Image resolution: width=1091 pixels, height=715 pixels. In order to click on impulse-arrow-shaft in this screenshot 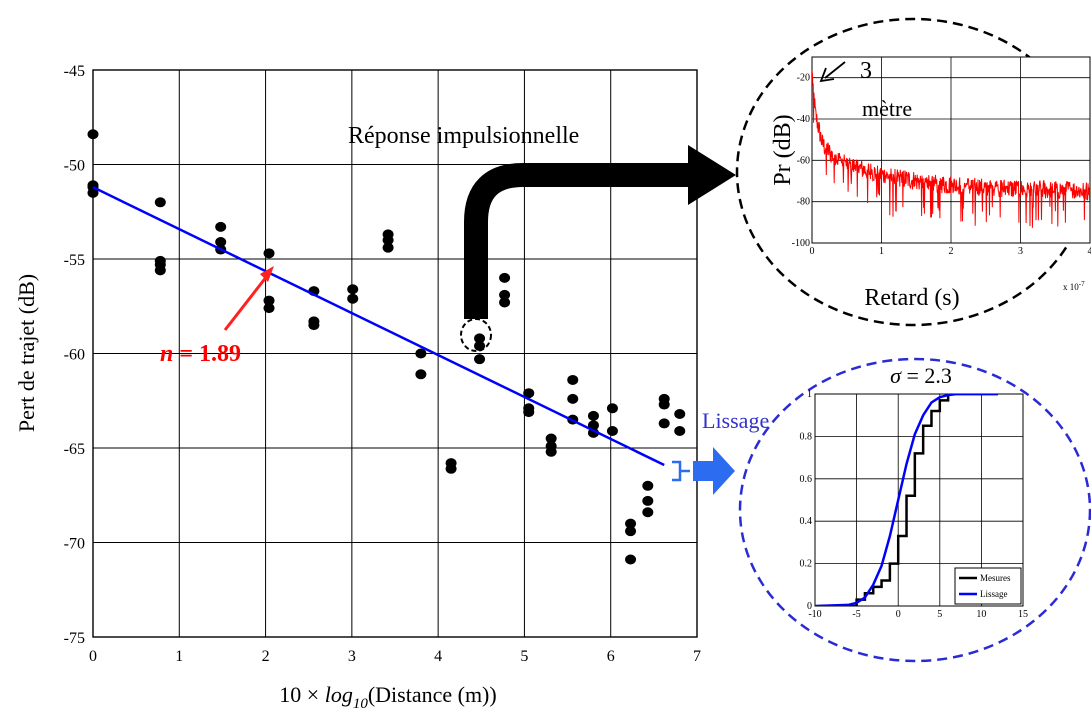, I will do `click(577, 241)`.